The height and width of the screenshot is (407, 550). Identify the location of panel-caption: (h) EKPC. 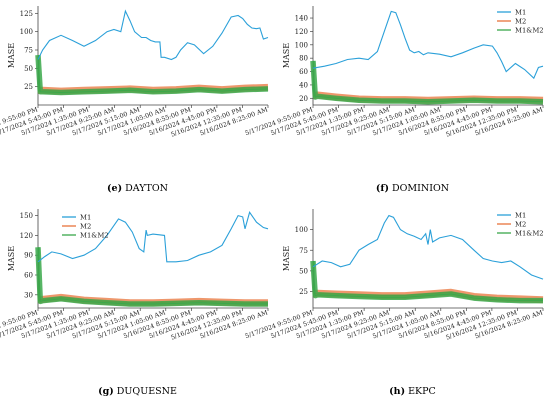
(412, 391).